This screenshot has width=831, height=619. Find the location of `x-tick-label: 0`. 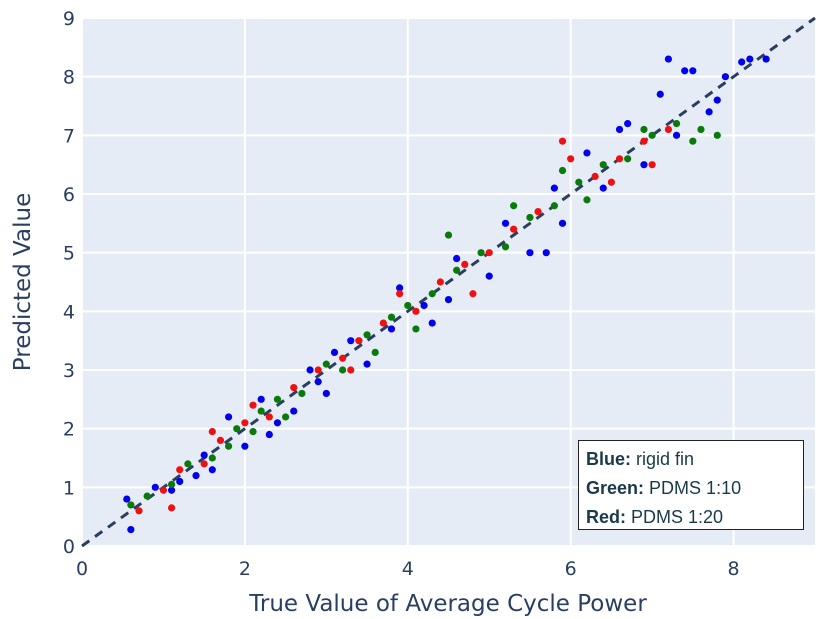

x-tick-label: 0 is located at coordinates (82, 569).